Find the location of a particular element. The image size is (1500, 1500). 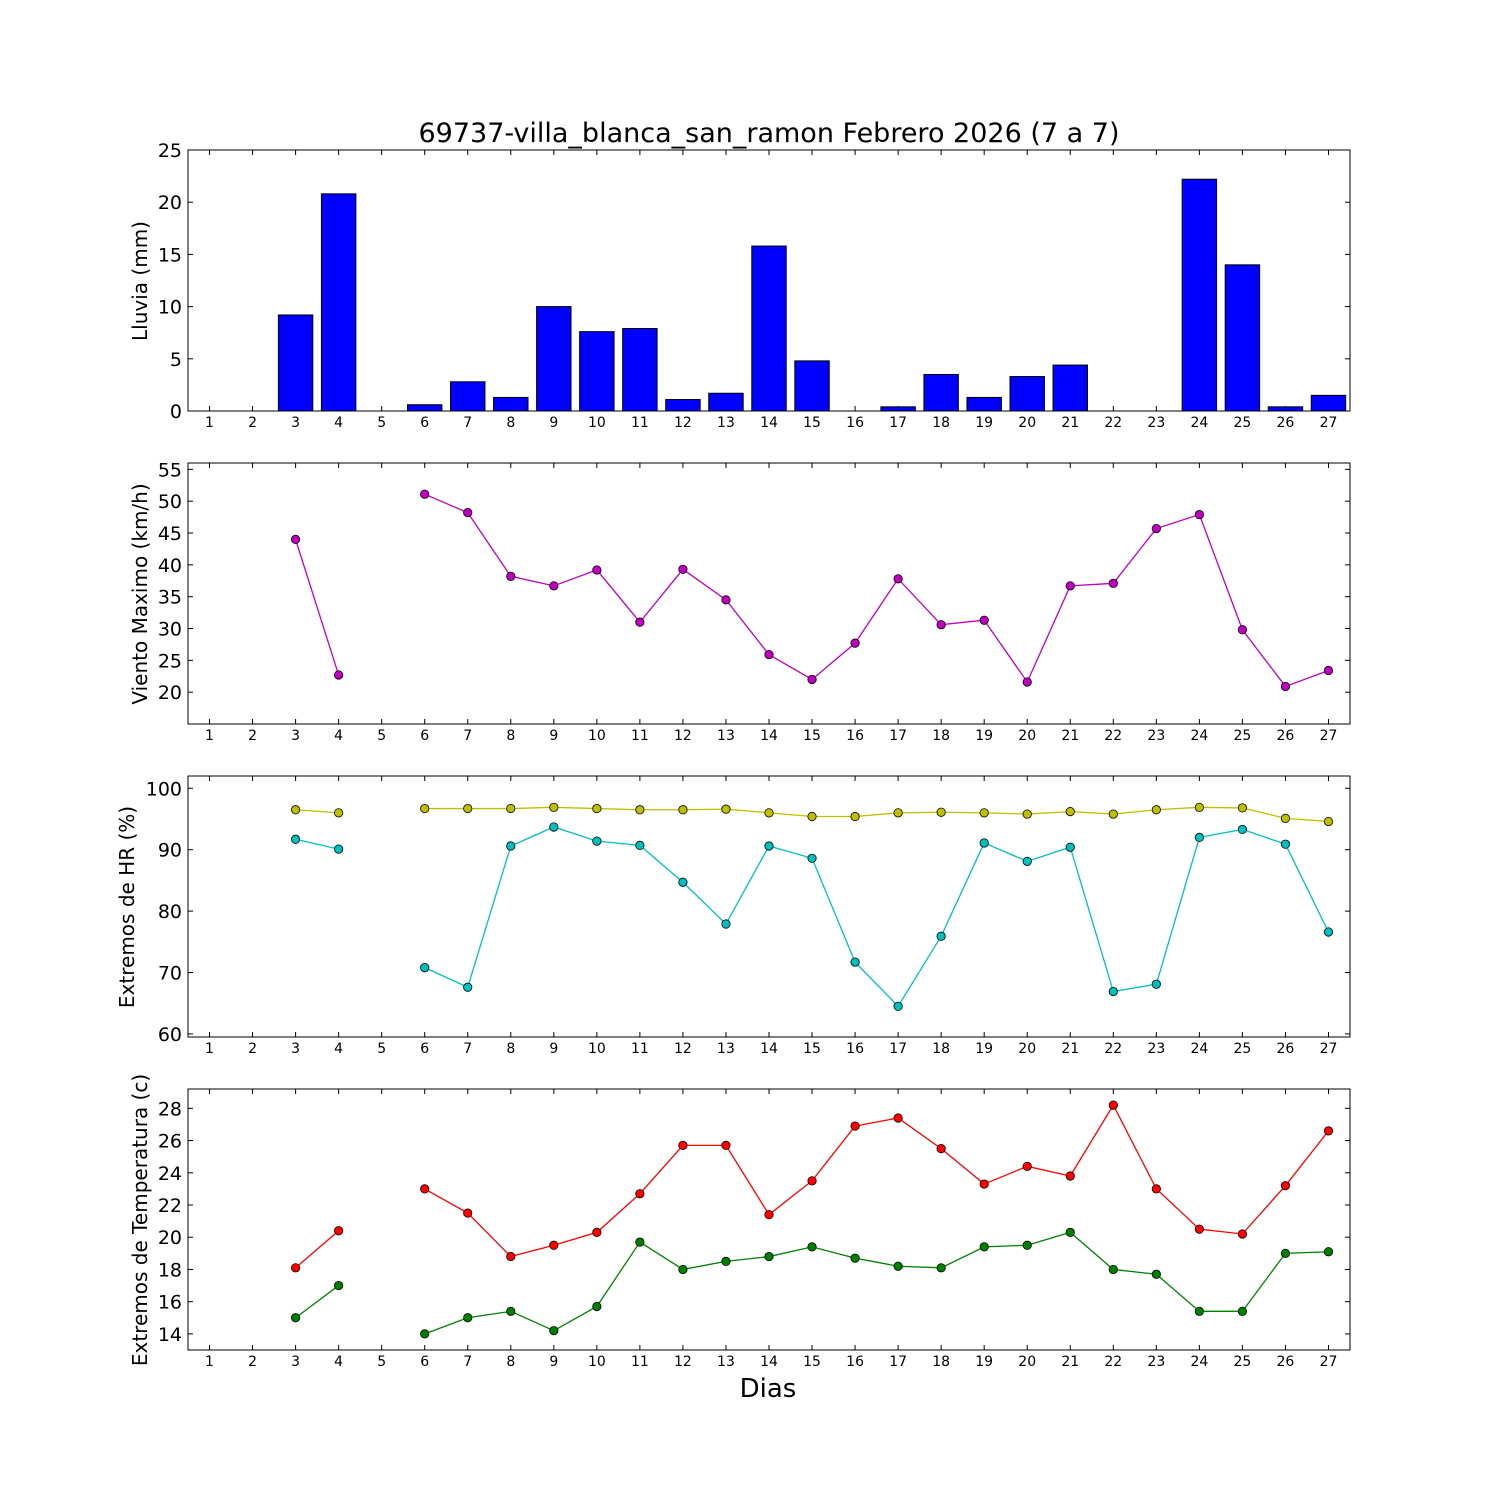

temperatura-x-tick-label: 4 is located at coordinates (338, 1362).